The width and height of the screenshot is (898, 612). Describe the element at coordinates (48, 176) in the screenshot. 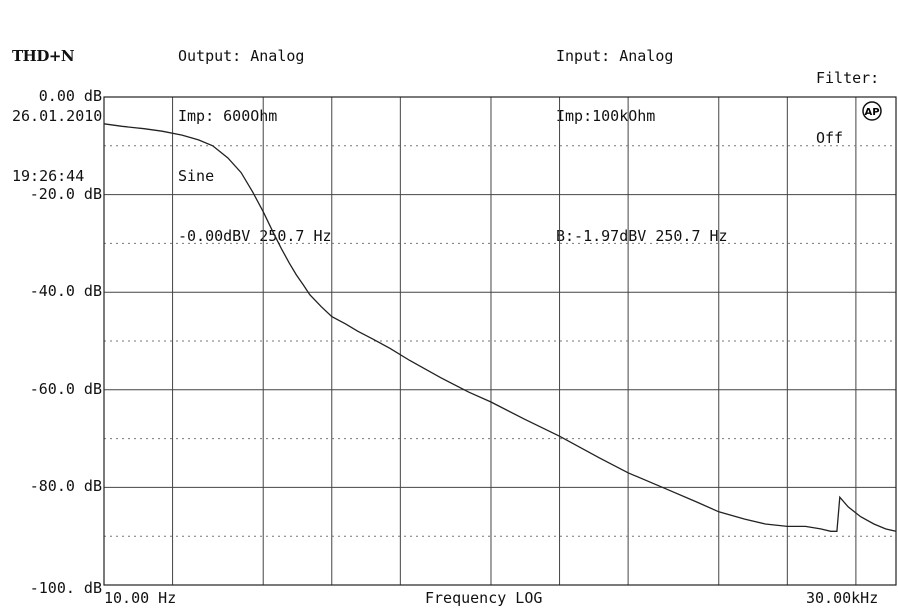

I see `time-label: 19:26:44` at that location.